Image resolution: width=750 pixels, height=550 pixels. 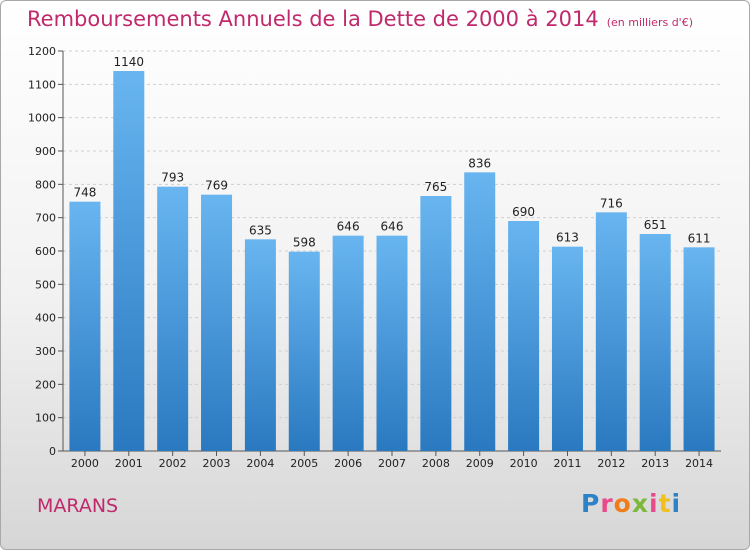 What do you see at coordinates (640, 503) in the screenshot?
I see `logo-letter: x` at bounding box center [640, 503].